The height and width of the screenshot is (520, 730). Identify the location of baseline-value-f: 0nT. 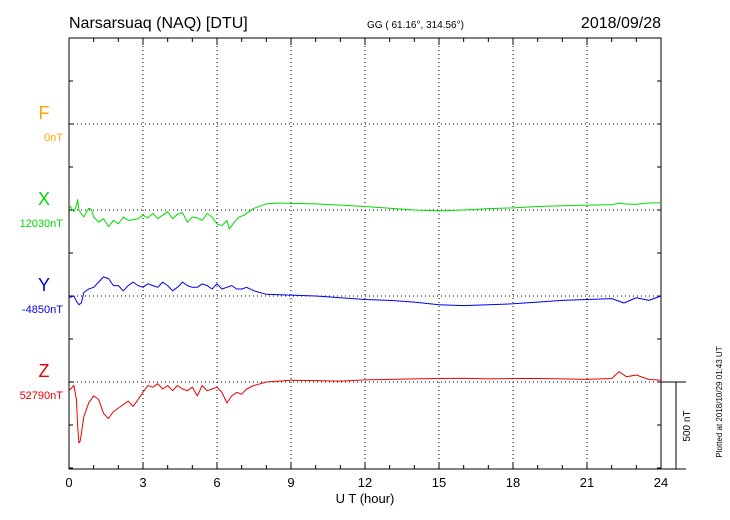
(53, 138).